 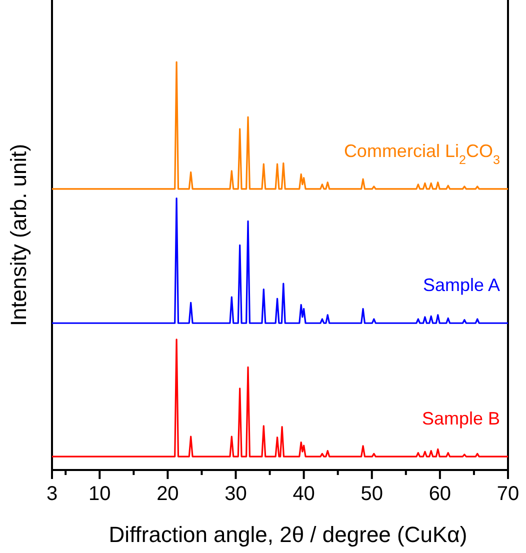 What do you see at coordinates (167, 494) in the screenshot?
I see `x-tick-label: 20` at bounding box center [167, 494].